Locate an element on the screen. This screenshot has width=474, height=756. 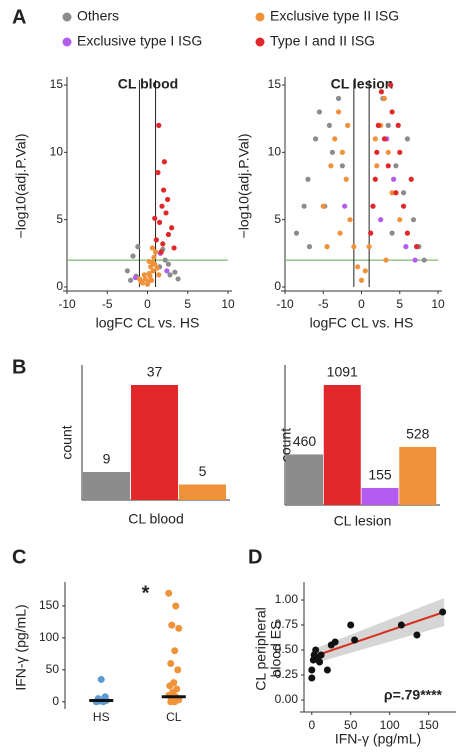
panel-letter: B is located at coordinates (19, 367).